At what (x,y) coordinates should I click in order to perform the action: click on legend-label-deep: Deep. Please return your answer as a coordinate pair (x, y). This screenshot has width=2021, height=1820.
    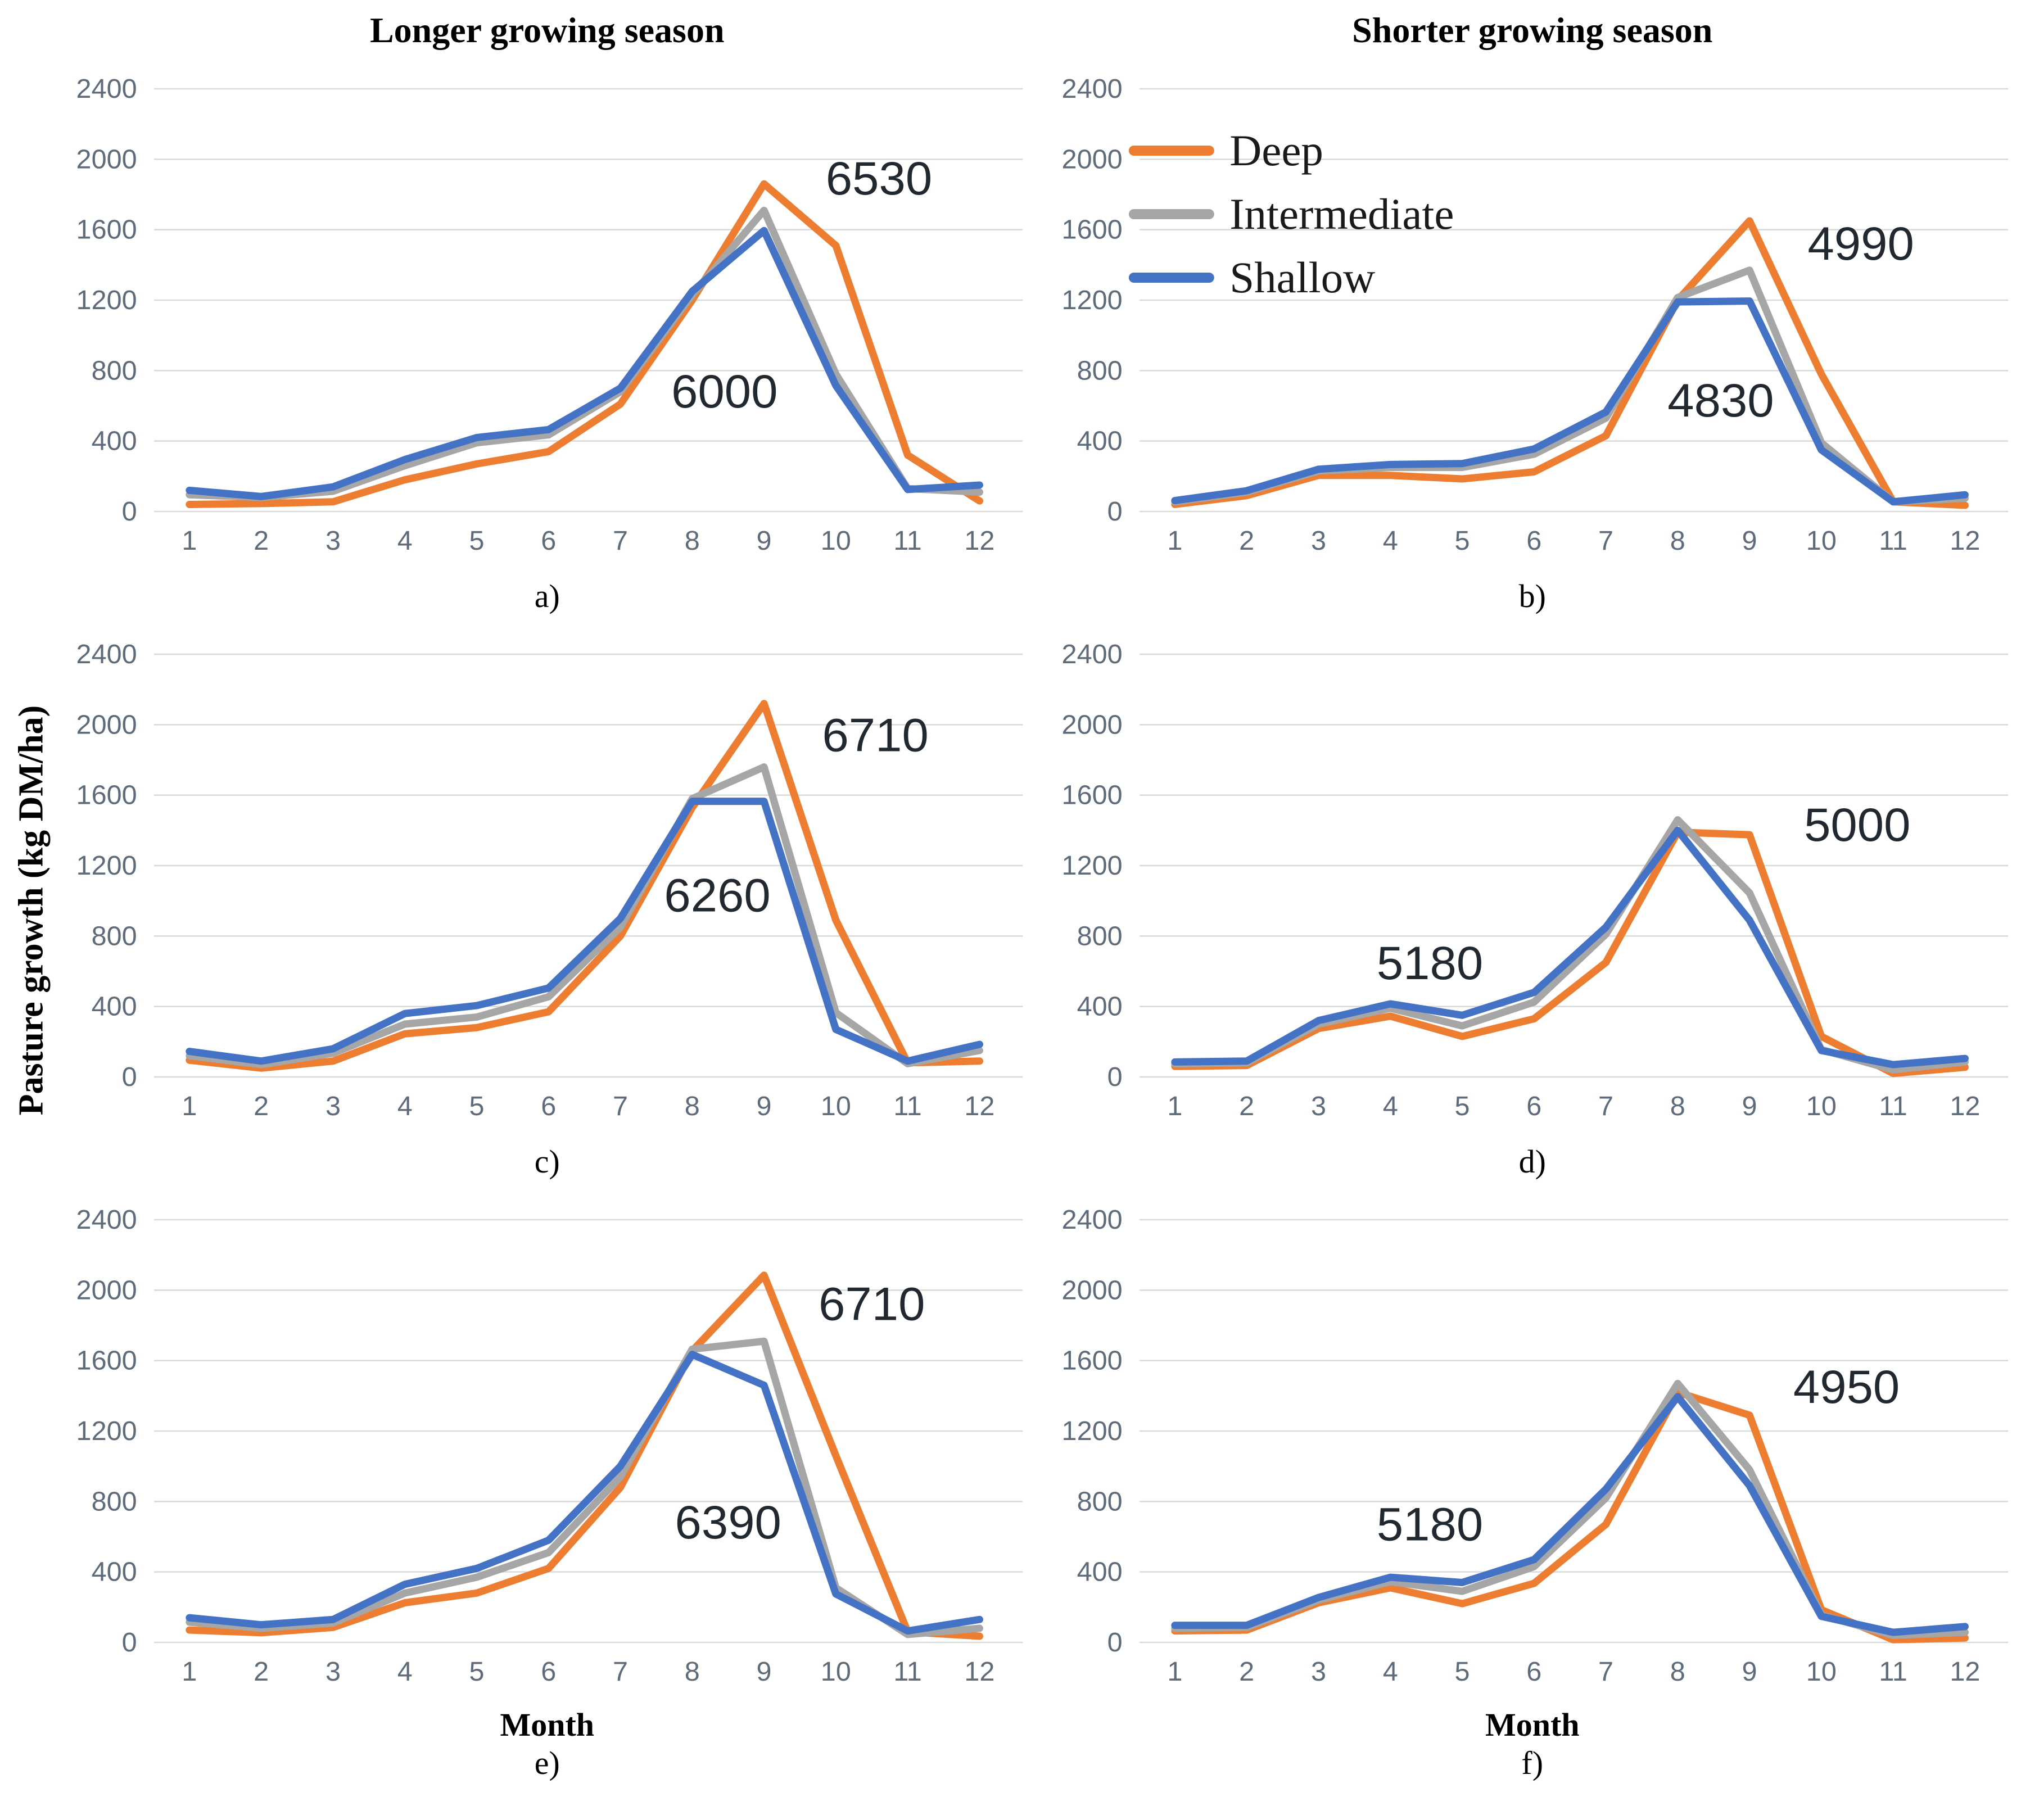
    Looking at the image, I should click on (1276, 150).